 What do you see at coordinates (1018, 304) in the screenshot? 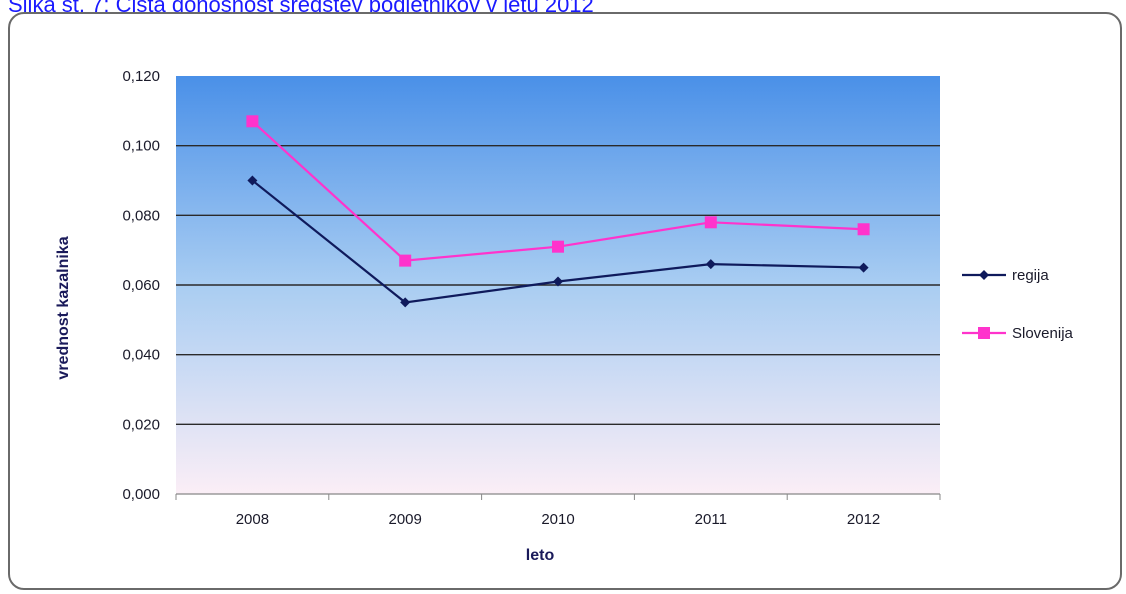
I see `legend: regija Slovenija` at bounding box center [1018, 304].